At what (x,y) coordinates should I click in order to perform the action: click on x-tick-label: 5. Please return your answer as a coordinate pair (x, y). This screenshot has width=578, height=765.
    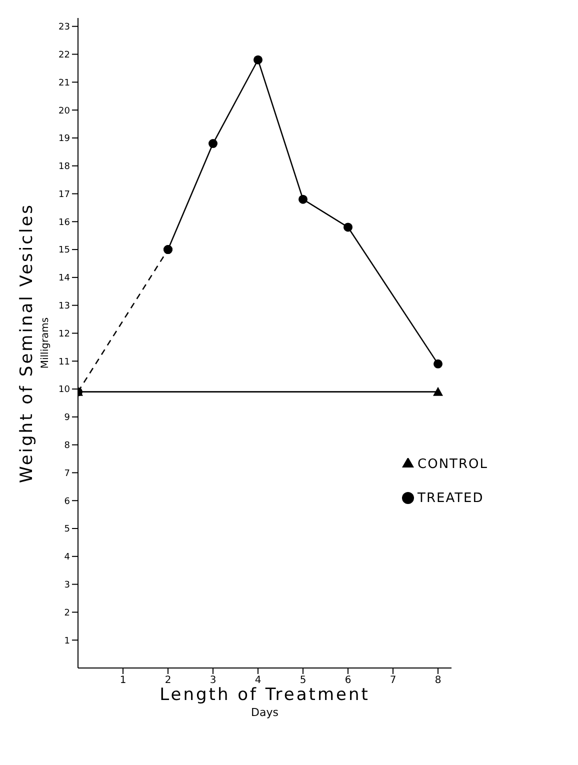
    Looking at the image, I should click on (303, 680).